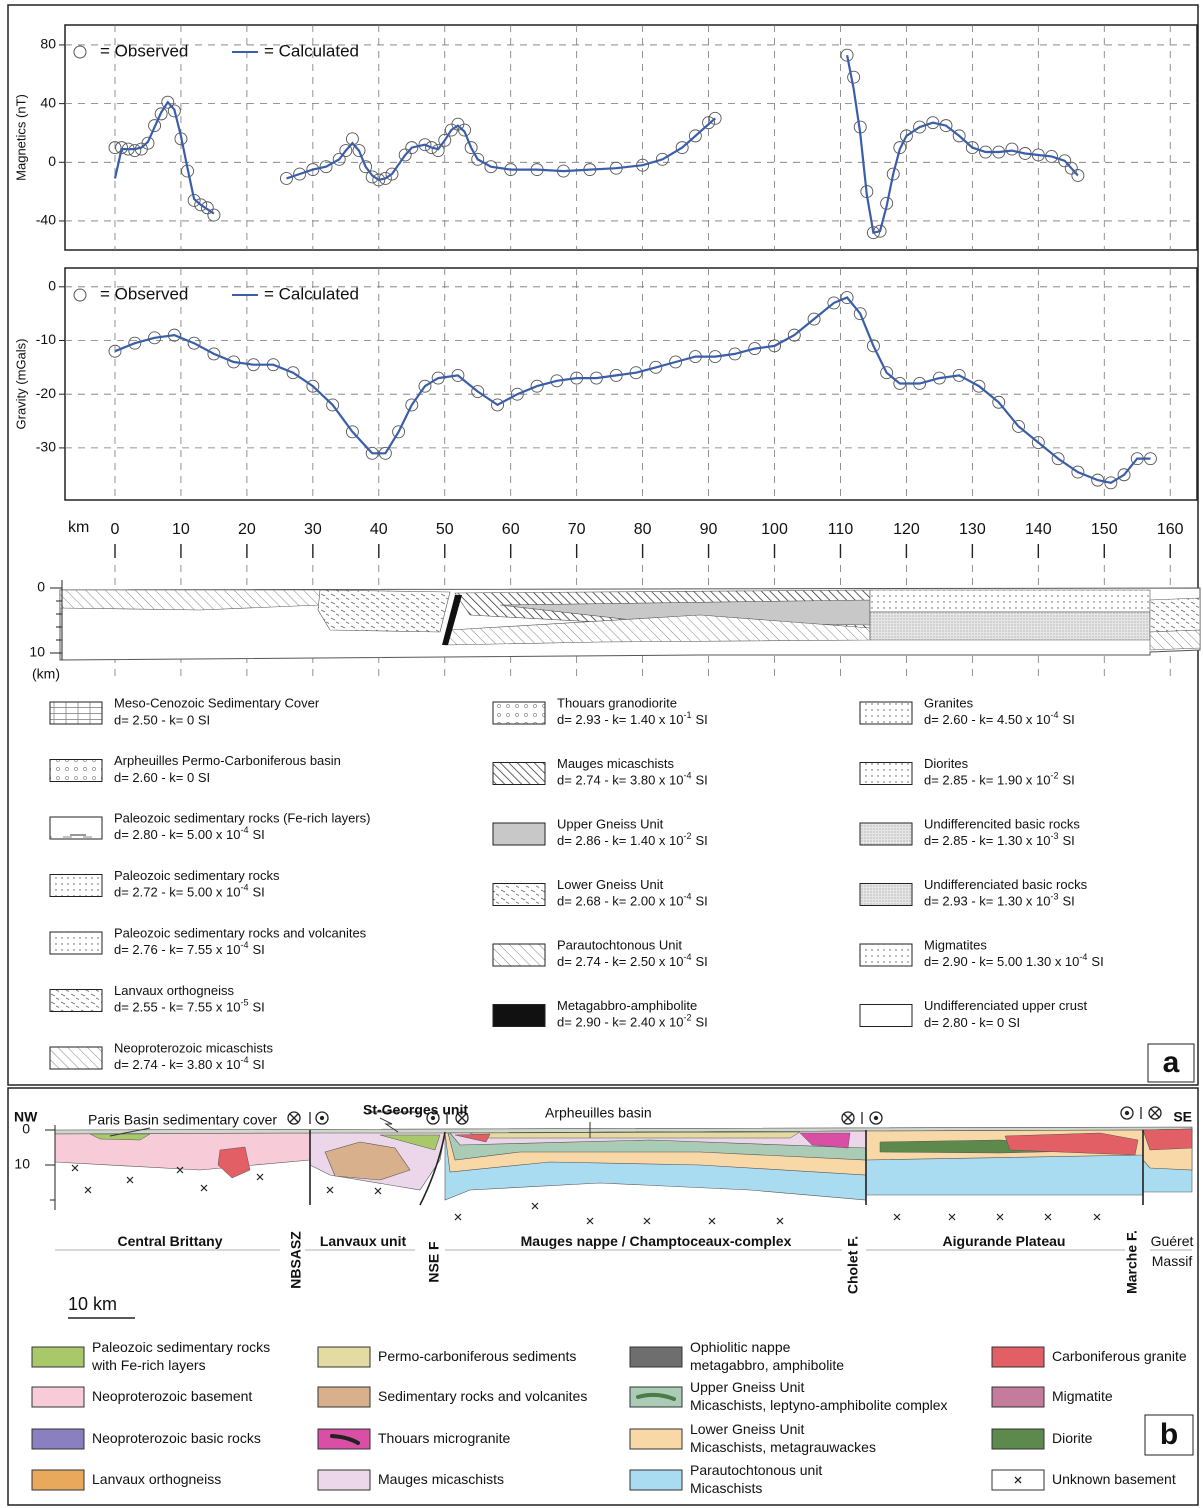 This screenshot has width=1203, height=1508. I want to click on x-tick-label: 50, so click(445, 529).